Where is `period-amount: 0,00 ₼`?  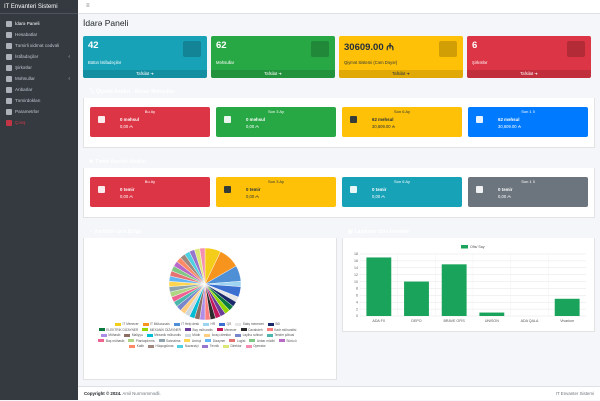 period-amount: 0,00 ₼ is located at coordinates (252, 126).